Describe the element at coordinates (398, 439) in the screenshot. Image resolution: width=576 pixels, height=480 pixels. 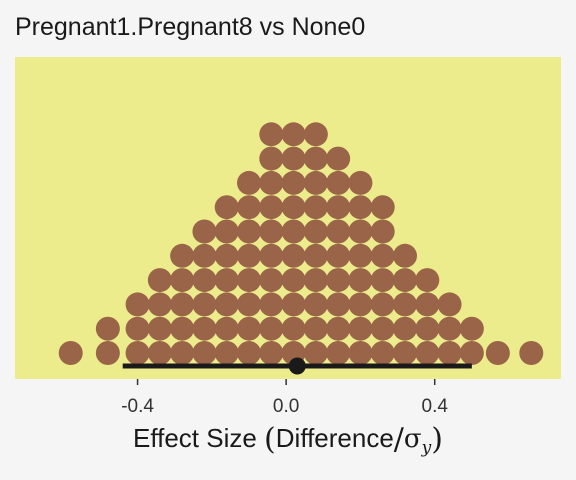
I see `x-axis-label-slash: /` at that location.